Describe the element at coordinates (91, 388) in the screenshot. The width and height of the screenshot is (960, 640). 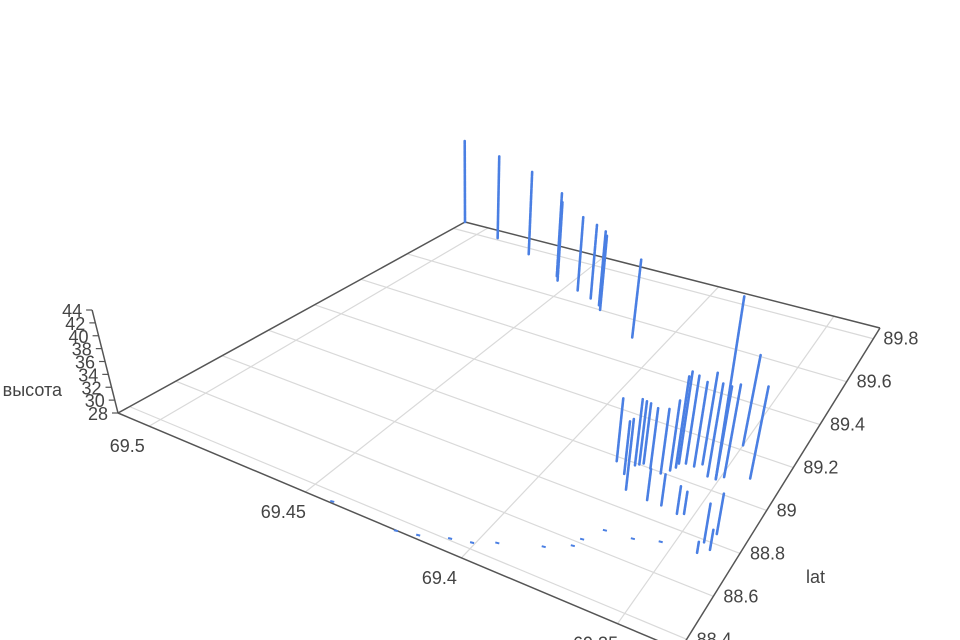
I see `z-tick-label: 32` at that location.